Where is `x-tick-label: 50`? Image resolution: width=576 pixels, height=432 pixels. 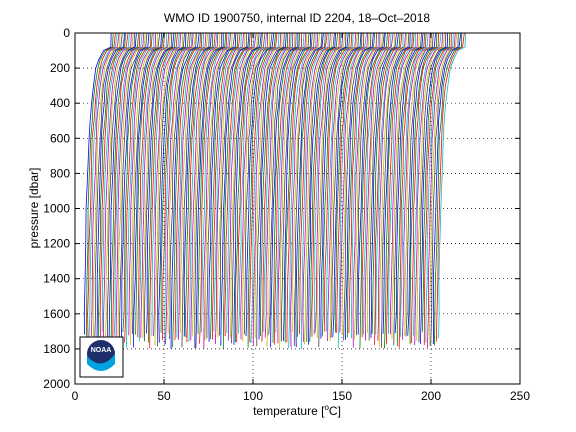
x-tick-label: 50 is located at coordinates (164, 396).